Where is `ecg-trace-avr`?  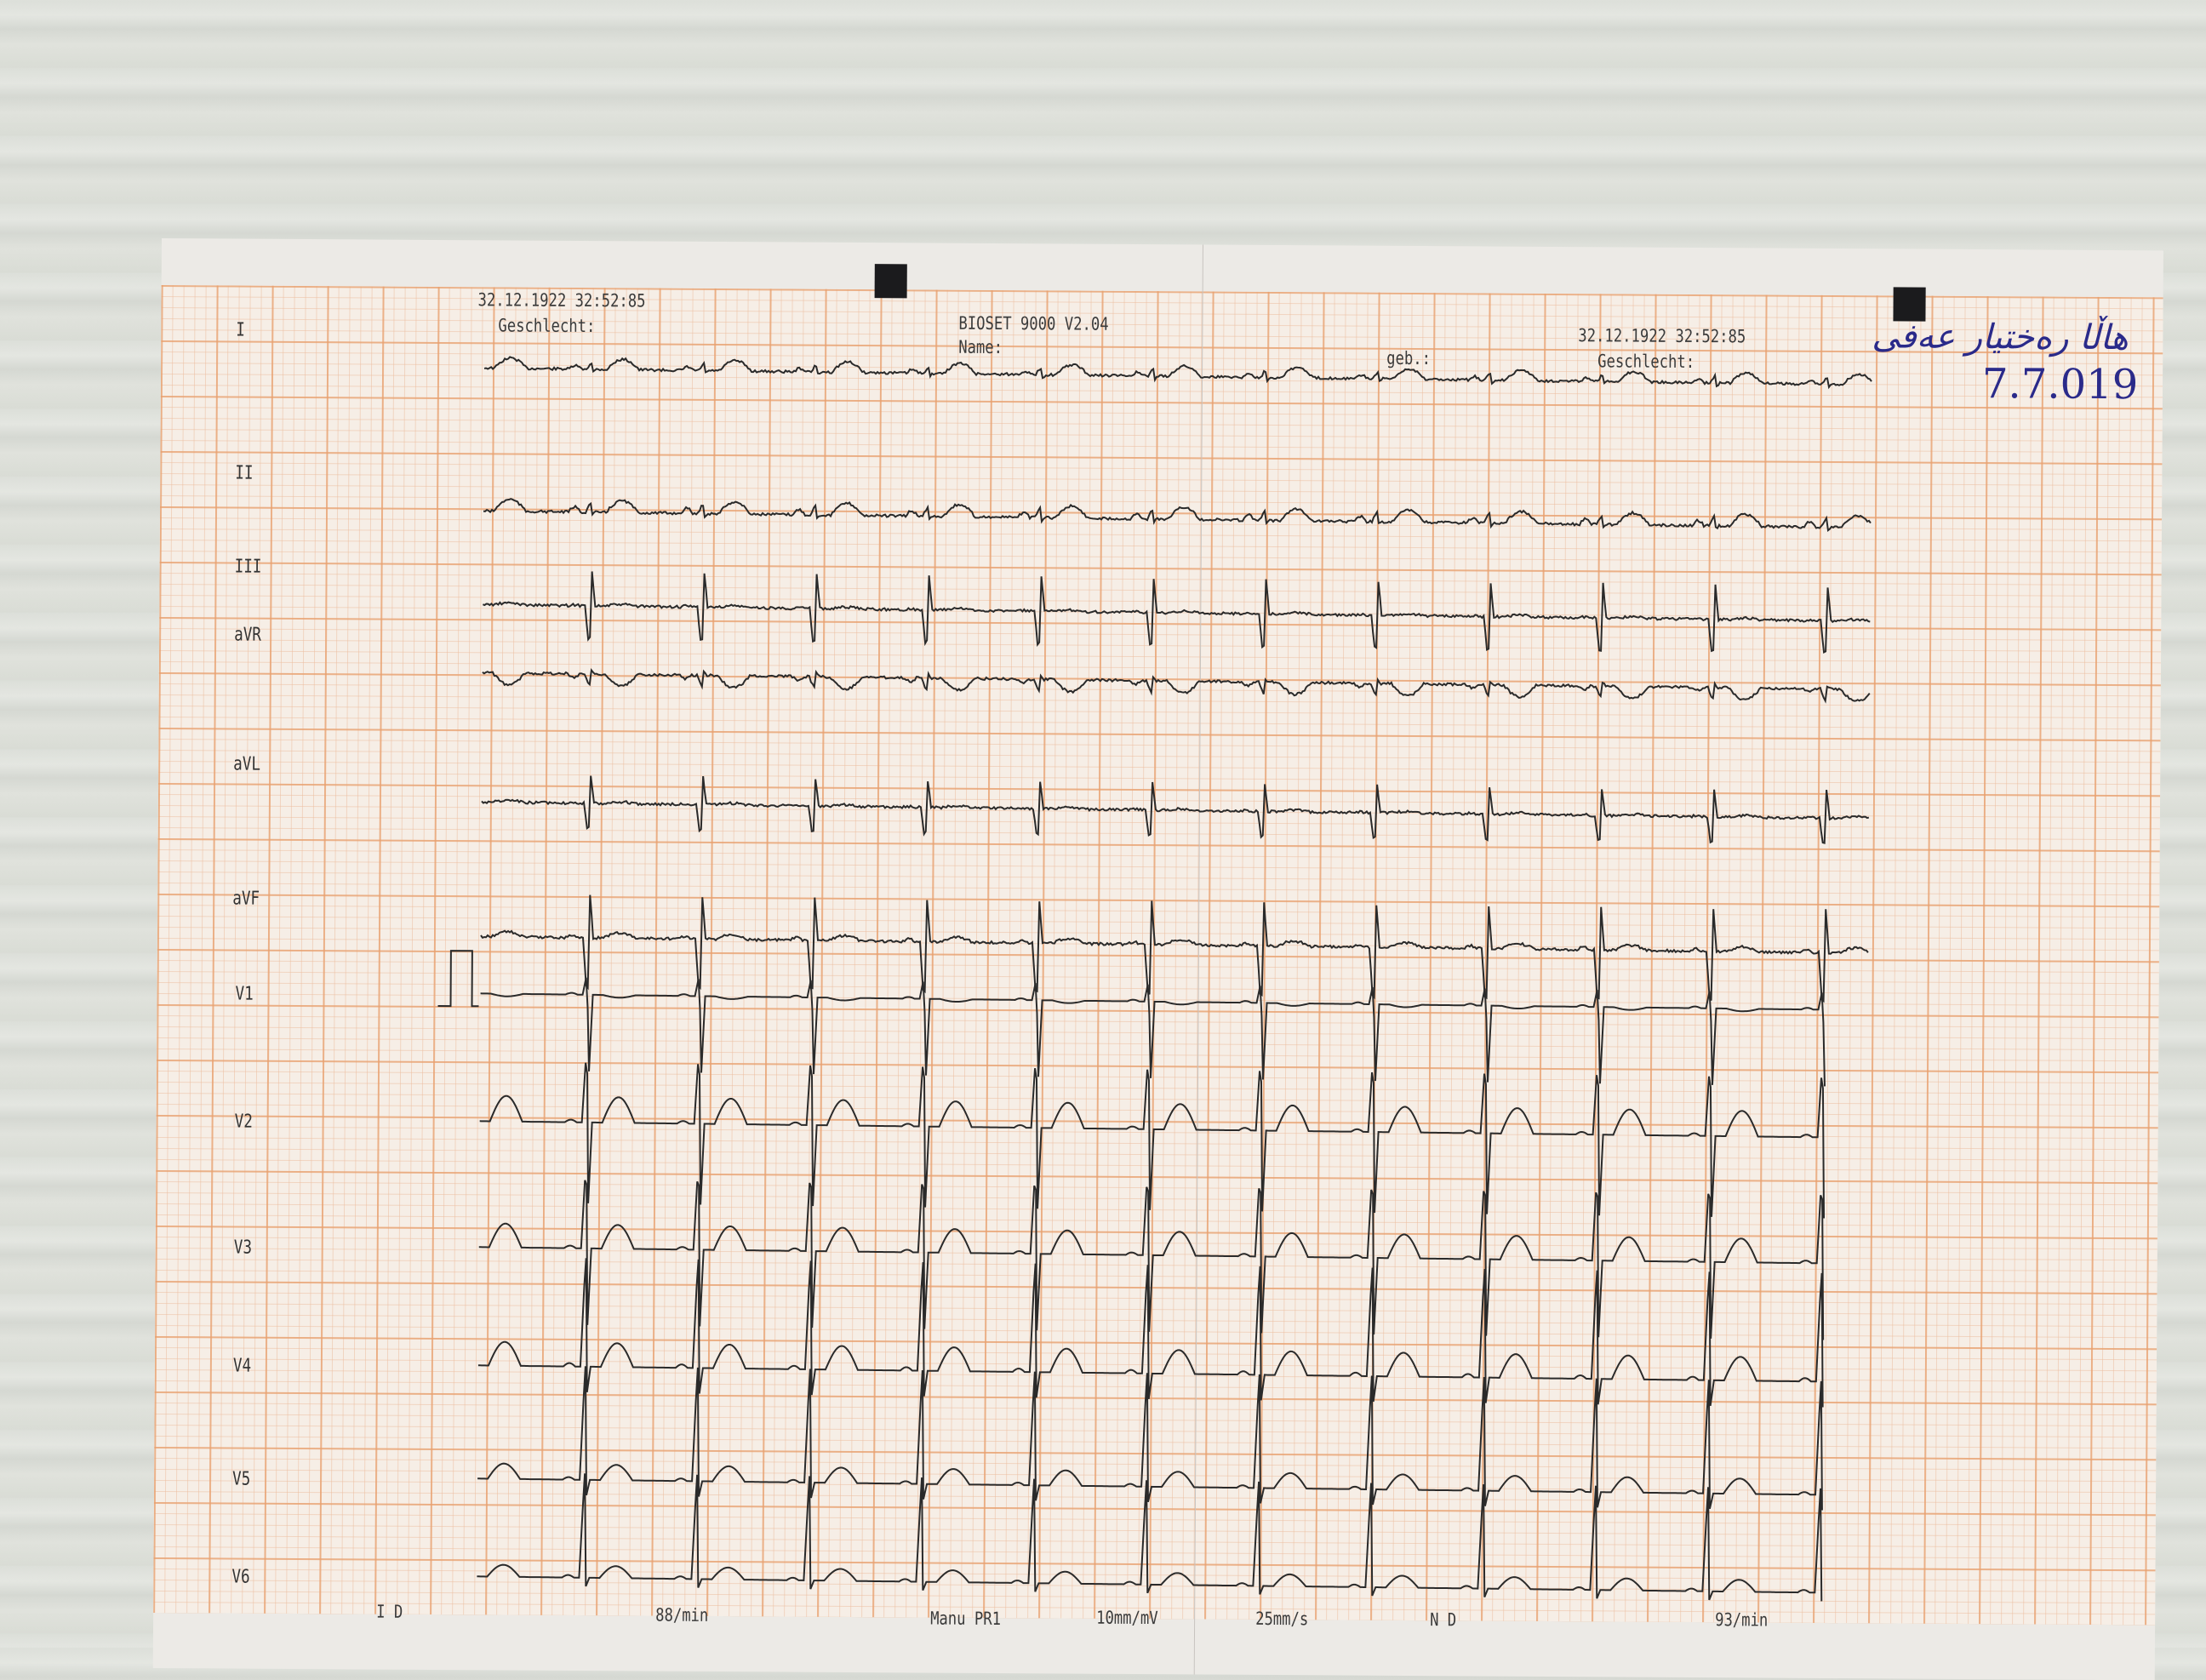 ecg-trace-avr is located at coordinates (1176, 686).